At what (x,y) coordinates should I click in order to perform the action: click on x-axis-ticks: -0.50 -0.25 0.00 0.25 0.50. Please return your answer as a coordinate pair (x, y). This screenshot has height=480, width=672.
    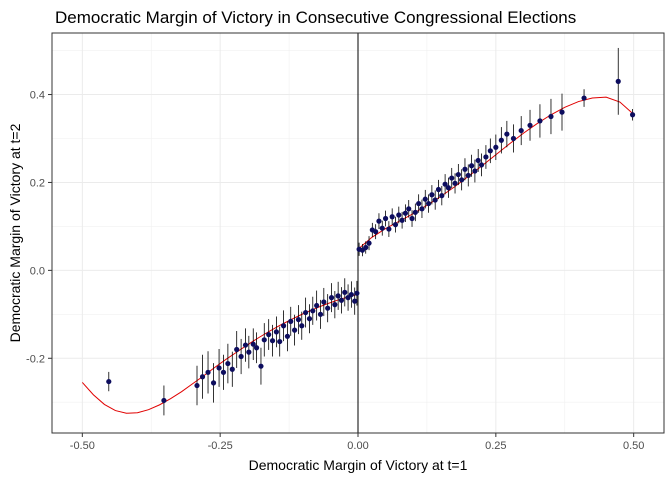
    Looking at the image, I should click on (357, 442).